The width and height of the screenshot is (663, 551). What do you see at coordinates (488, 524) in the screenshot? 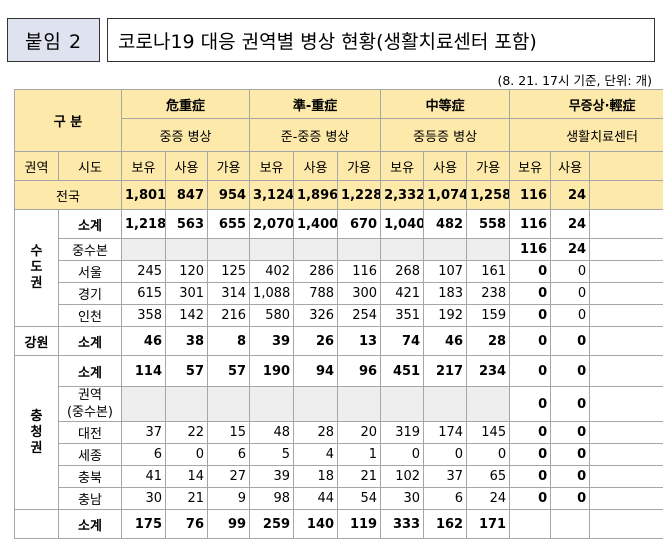
I see `cell: 171` at bounding box center [488, 524].